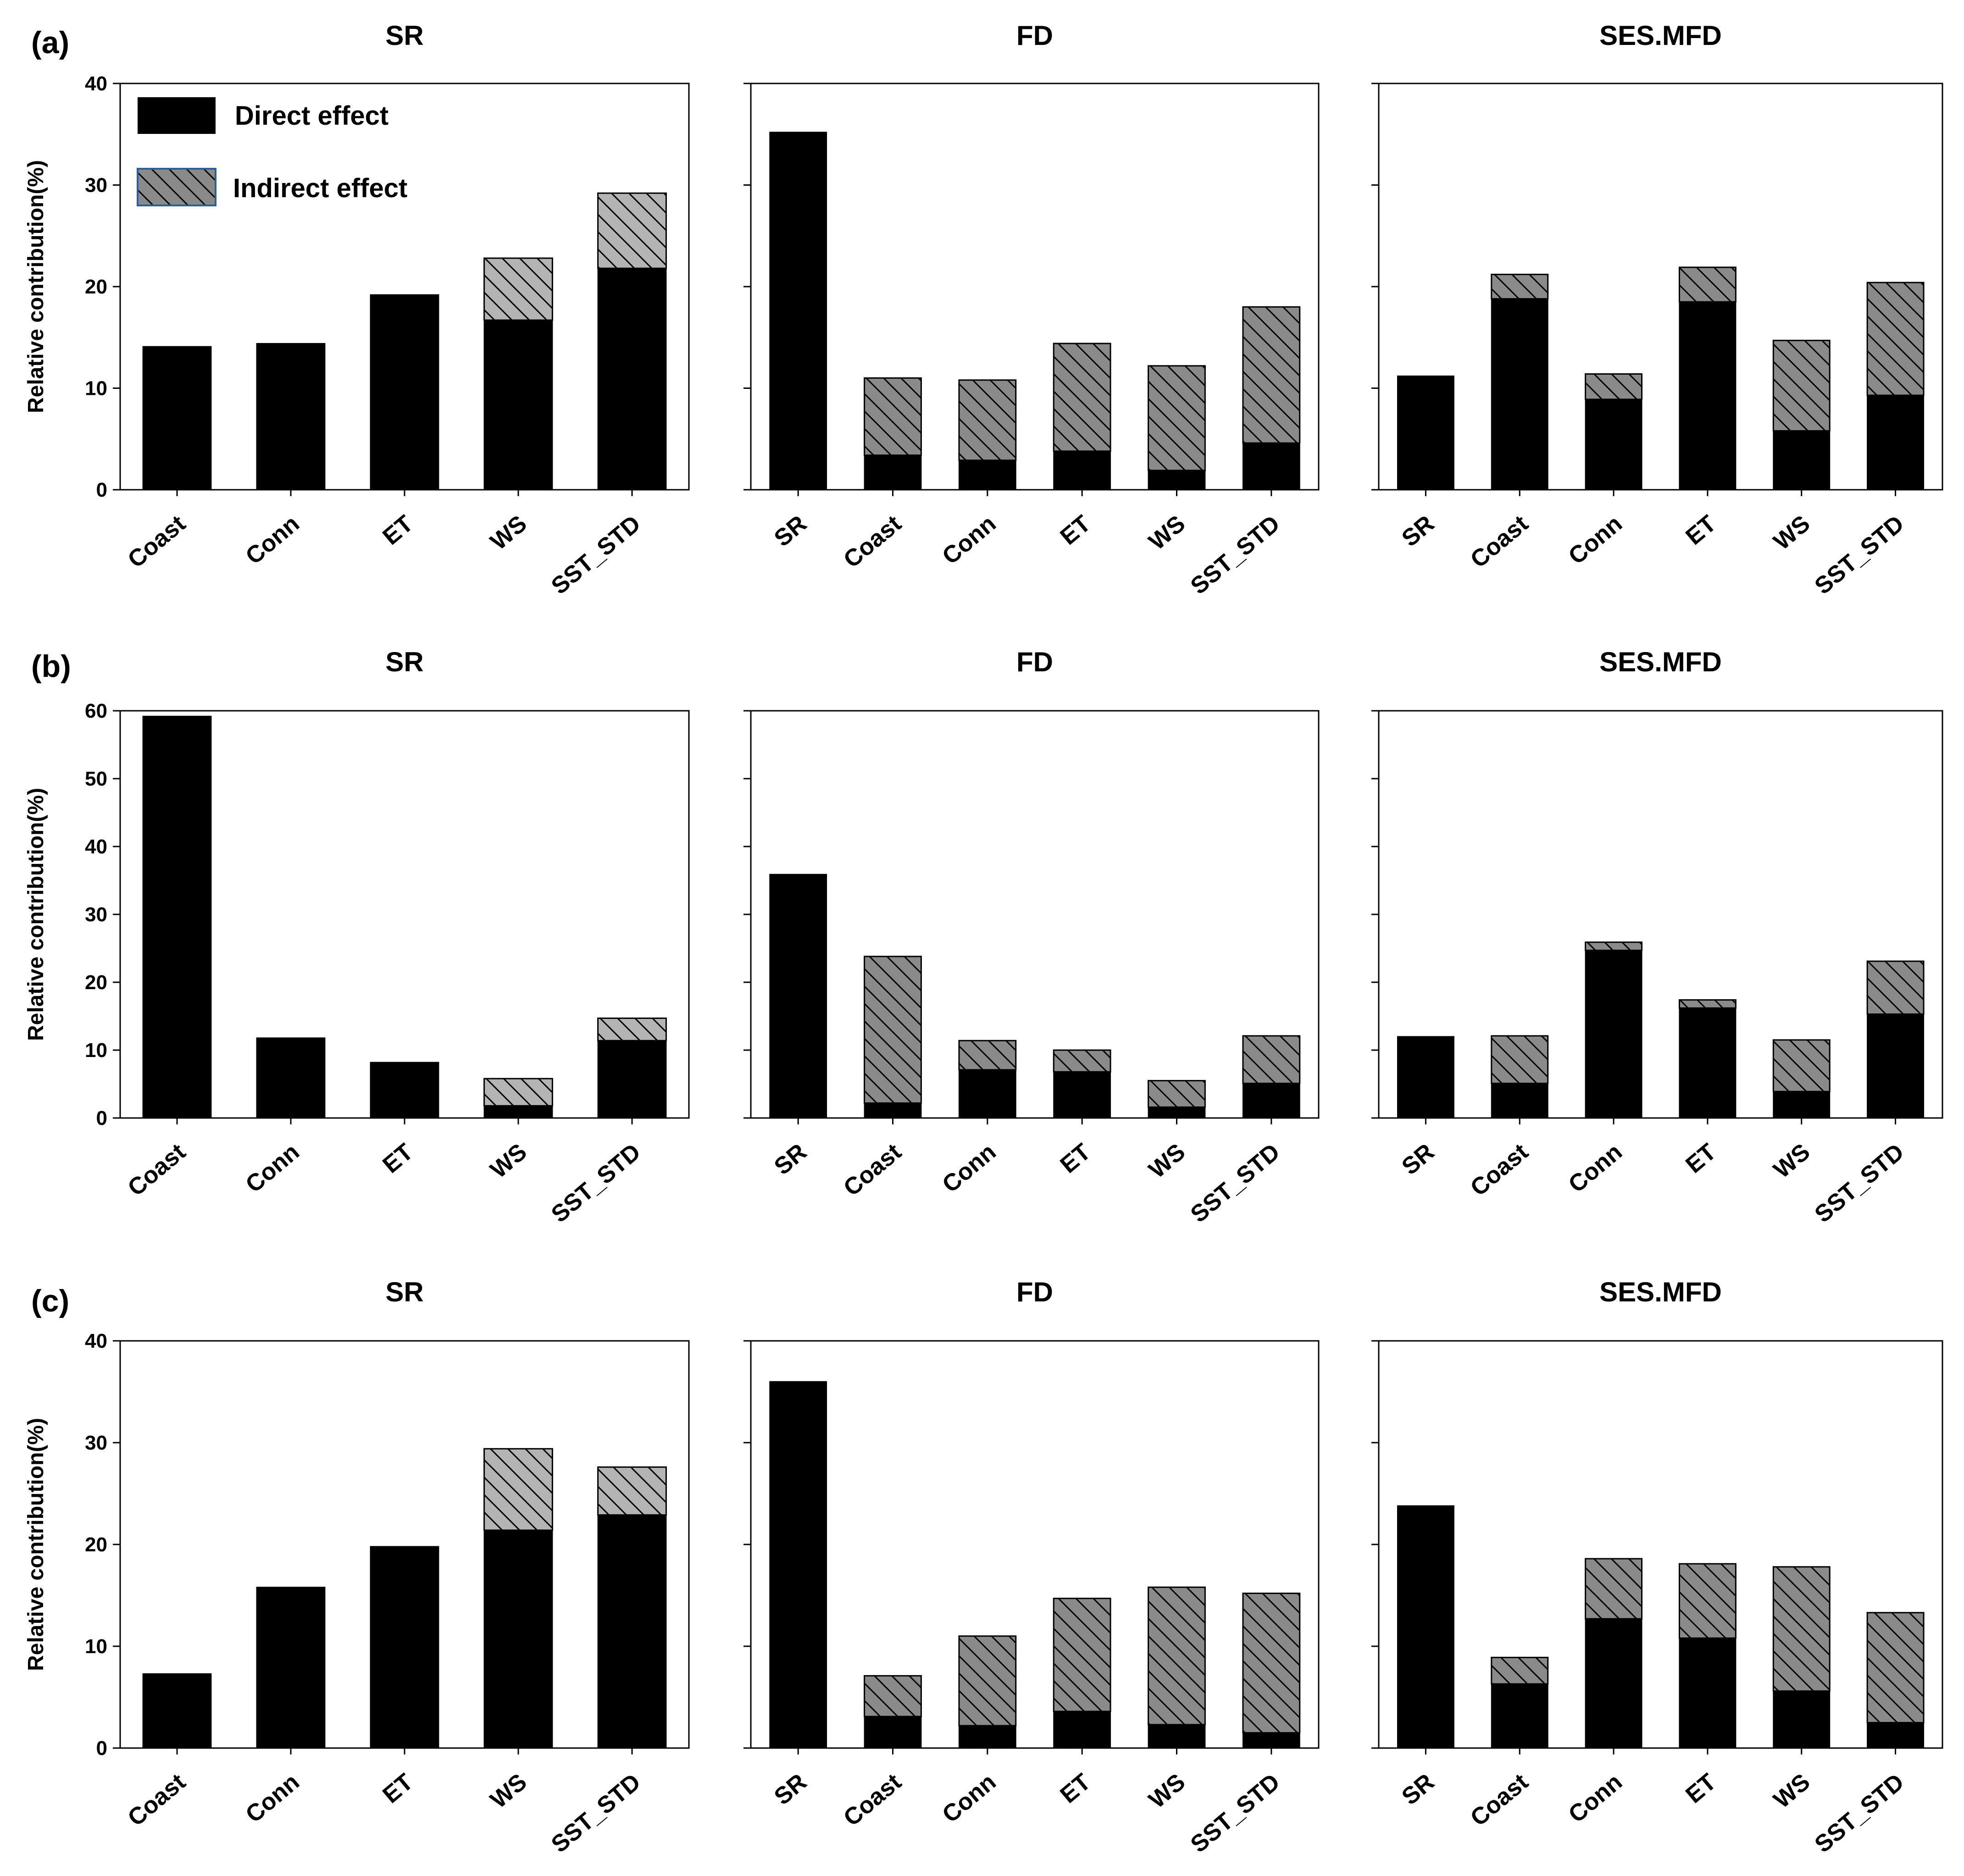  I want to click on y-tick-label: 40, so click(96, 1341).